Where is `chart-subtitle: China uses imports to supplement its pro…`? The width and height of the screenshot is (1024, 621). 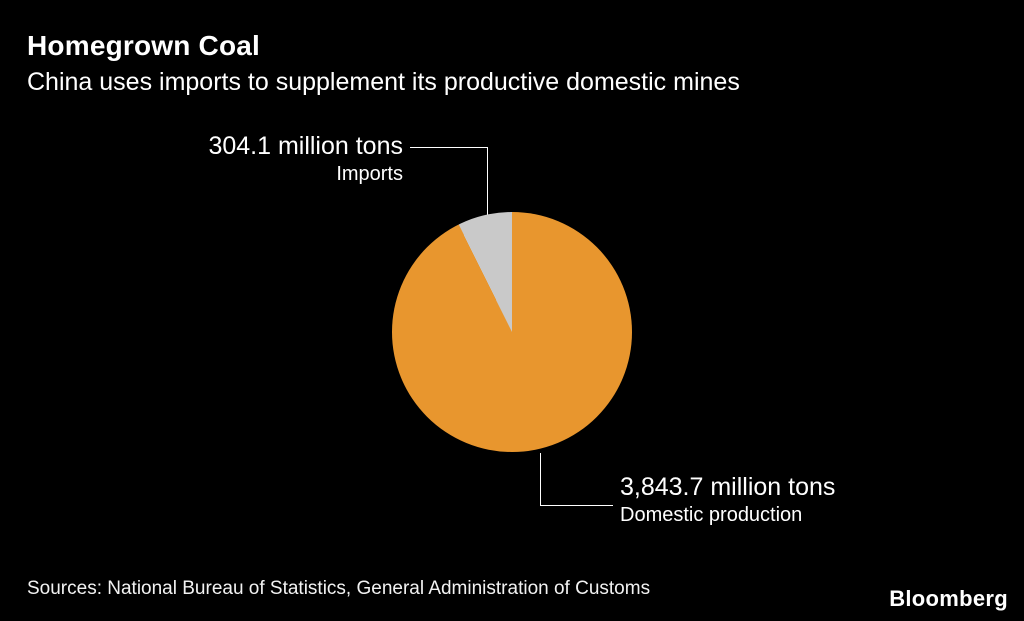 chart-subtitle: China uses imports to supplement its pro… is located at coordinates (383, 82).